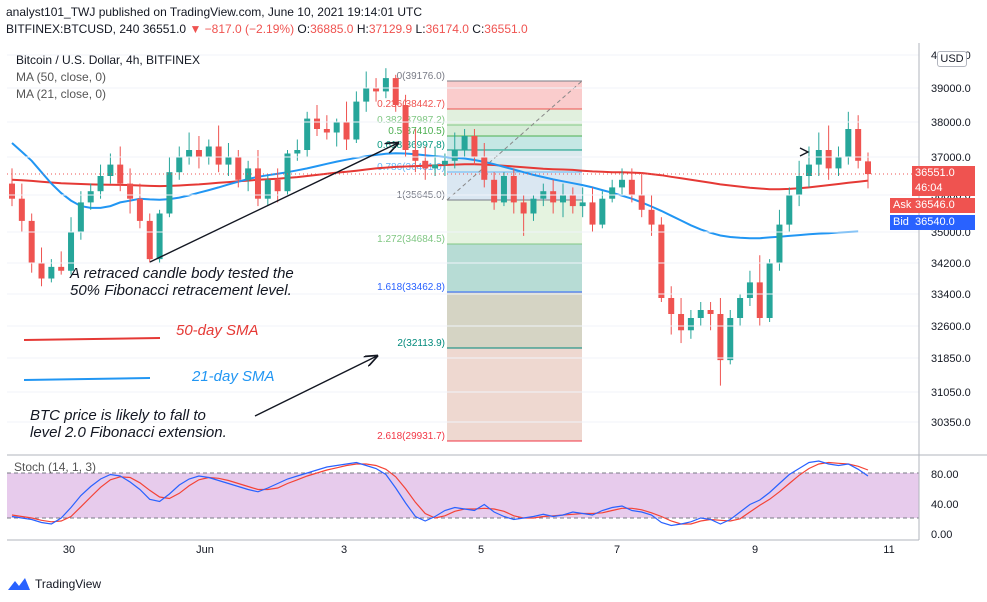 This screenshot has width=987, height=602. I want to click on price-tick-label: 39000.0, so click(951, 89).